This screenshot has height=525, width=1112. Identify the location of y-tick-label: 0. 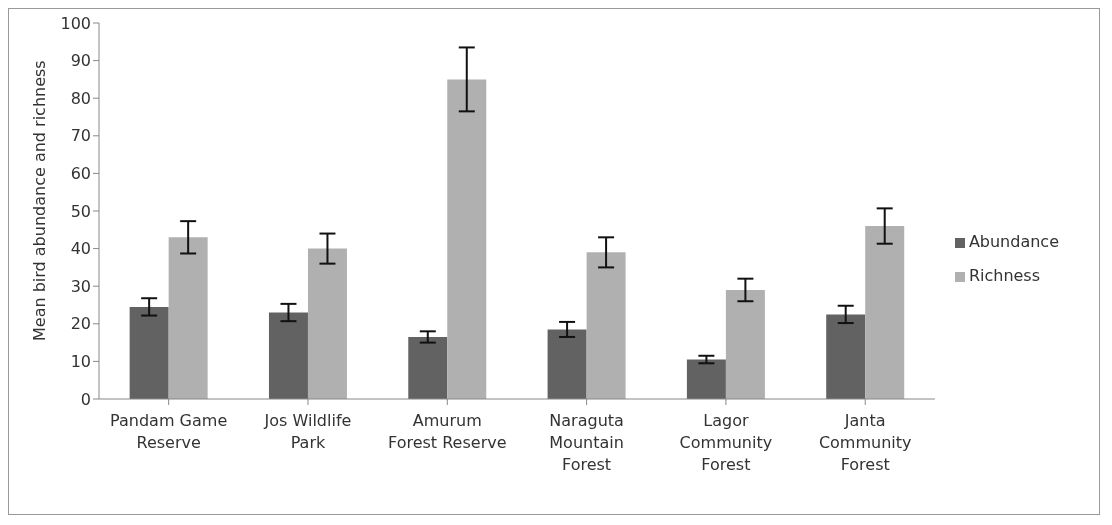
(85, 399).